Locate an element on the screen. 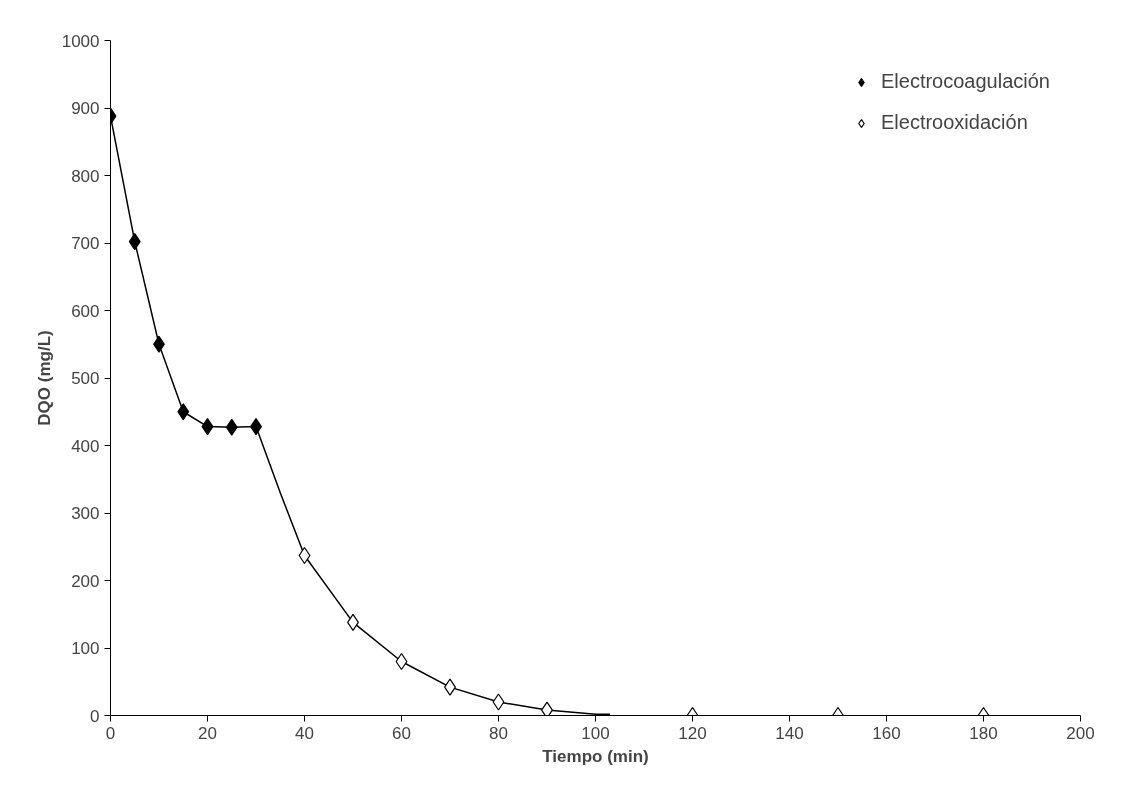 The image size is (1130, 804). x-tick-label: 60 is located at coordinates (401, 733).